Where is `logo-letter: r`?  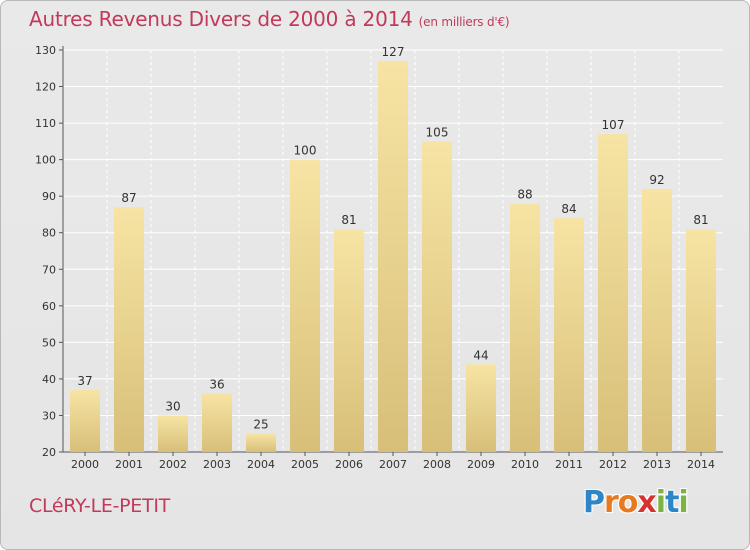
logo-letter: r is located at coordinates (611, 502).